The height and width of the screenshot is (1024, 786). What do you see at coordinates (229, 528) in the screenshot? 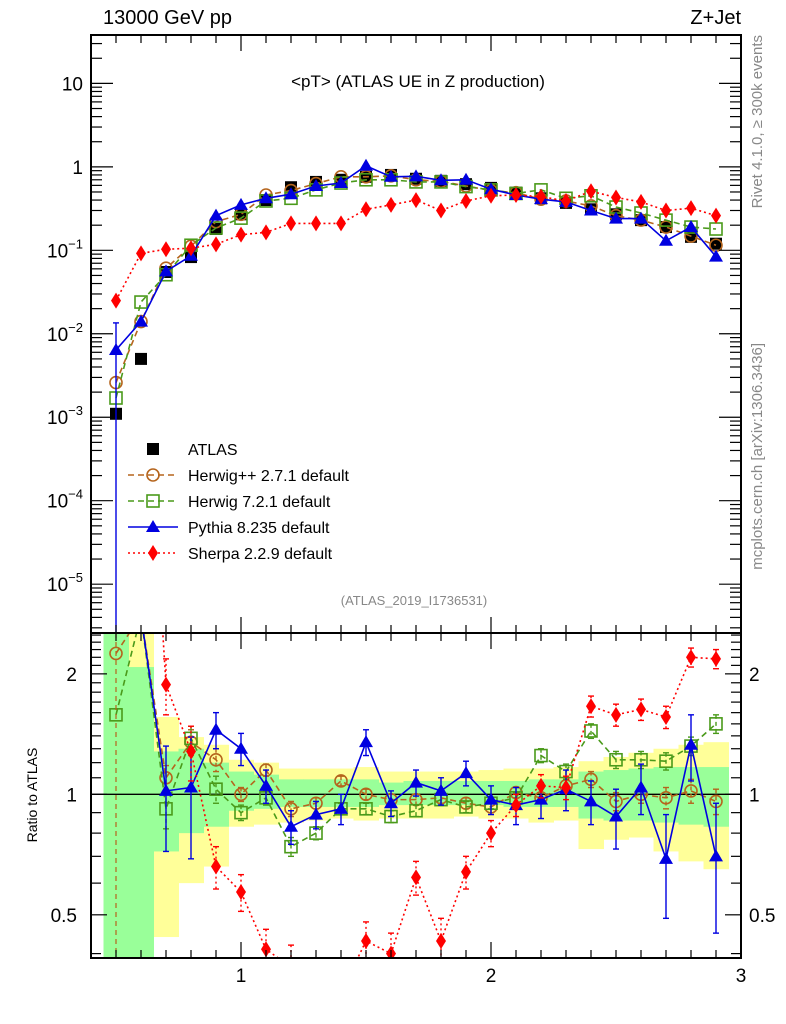
I see `legend-item: Pythia 8.235 default` at bounding box center [229, 528].